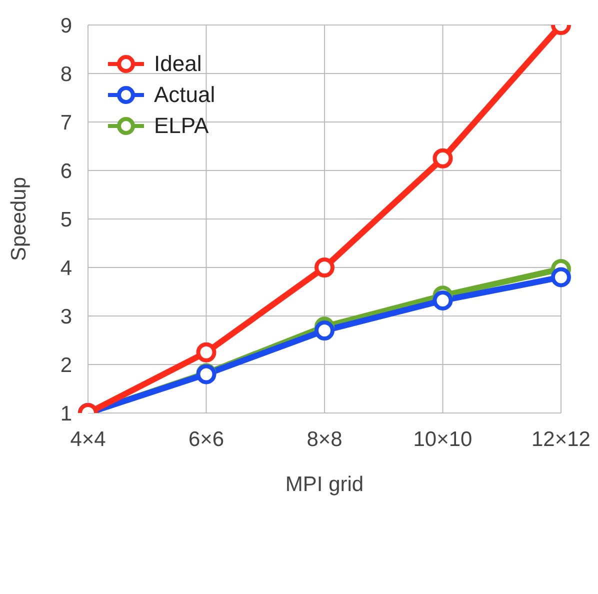 This screenshot has width=598, height=594. I want to click on x-axis-title: MPI grid, so click(324, 484).